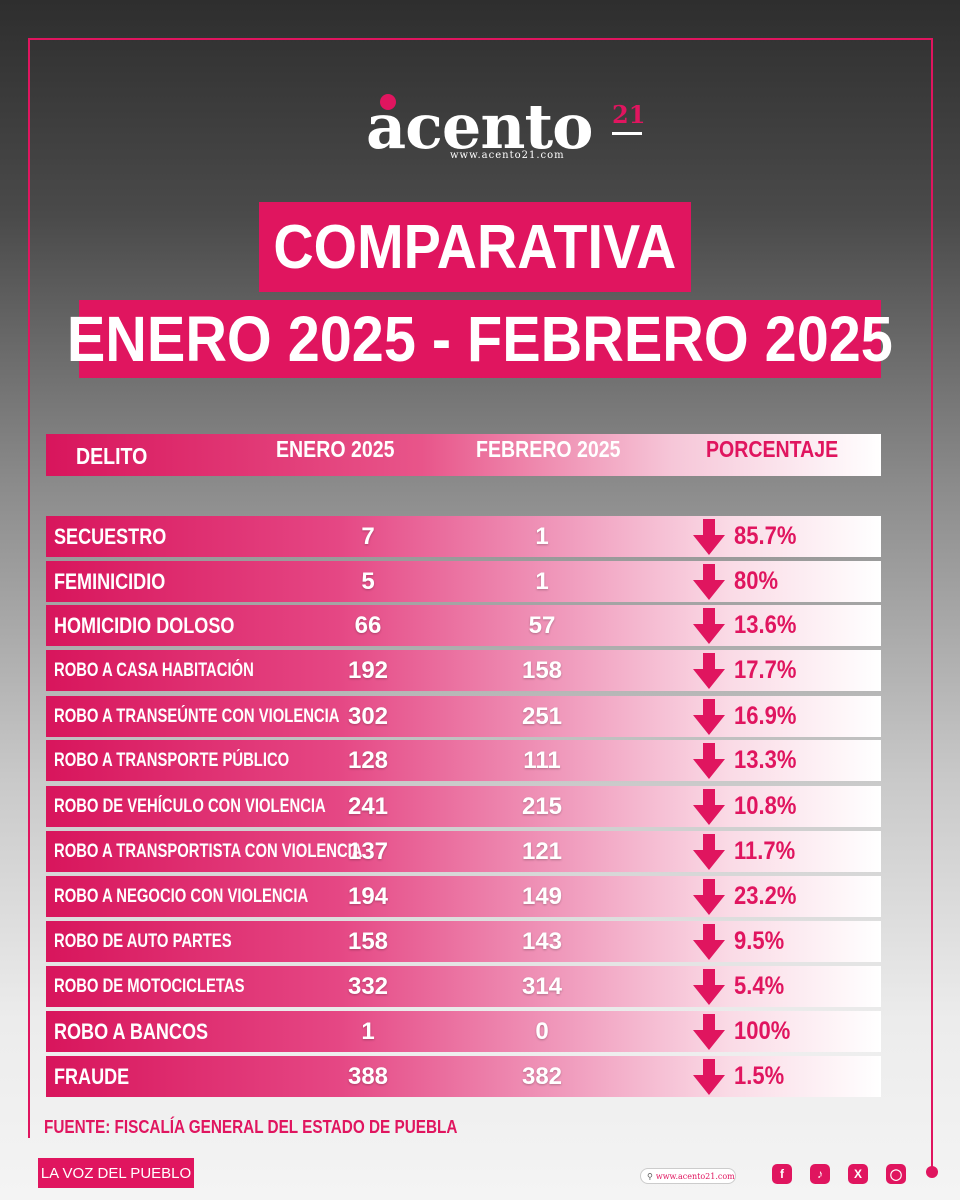  I want to click on title-line-2: ENERO 2025 - FEBRERO 2025, so click(480, 339).